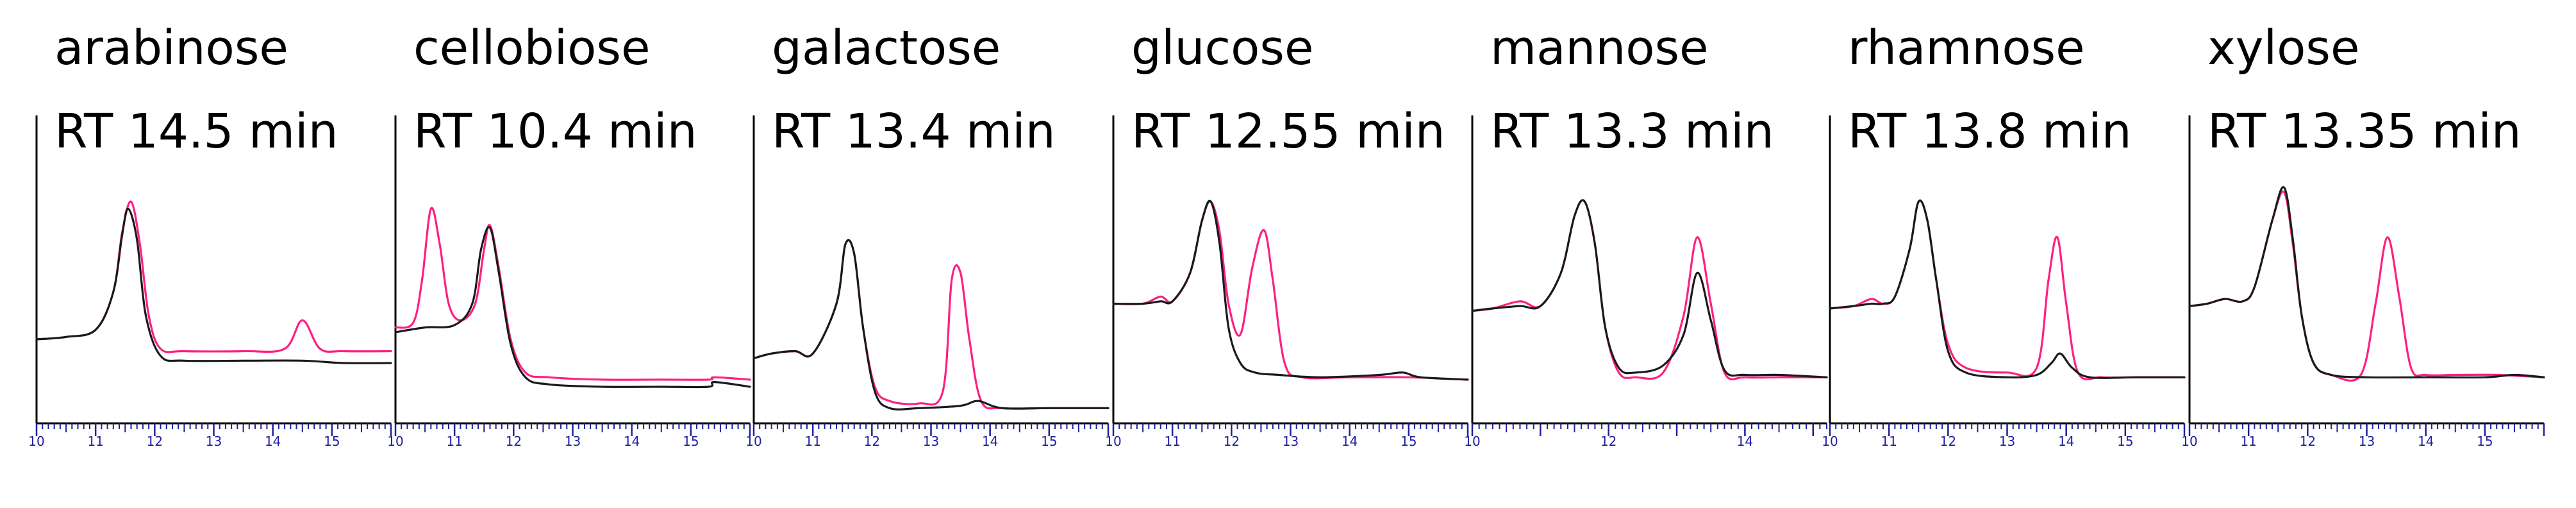 This screenshot has width=2576, height=508. Describe the element at coordinates (2364, 131) in the screenshot. I see `panel-retention-time: RT 13.35 min` at that location.